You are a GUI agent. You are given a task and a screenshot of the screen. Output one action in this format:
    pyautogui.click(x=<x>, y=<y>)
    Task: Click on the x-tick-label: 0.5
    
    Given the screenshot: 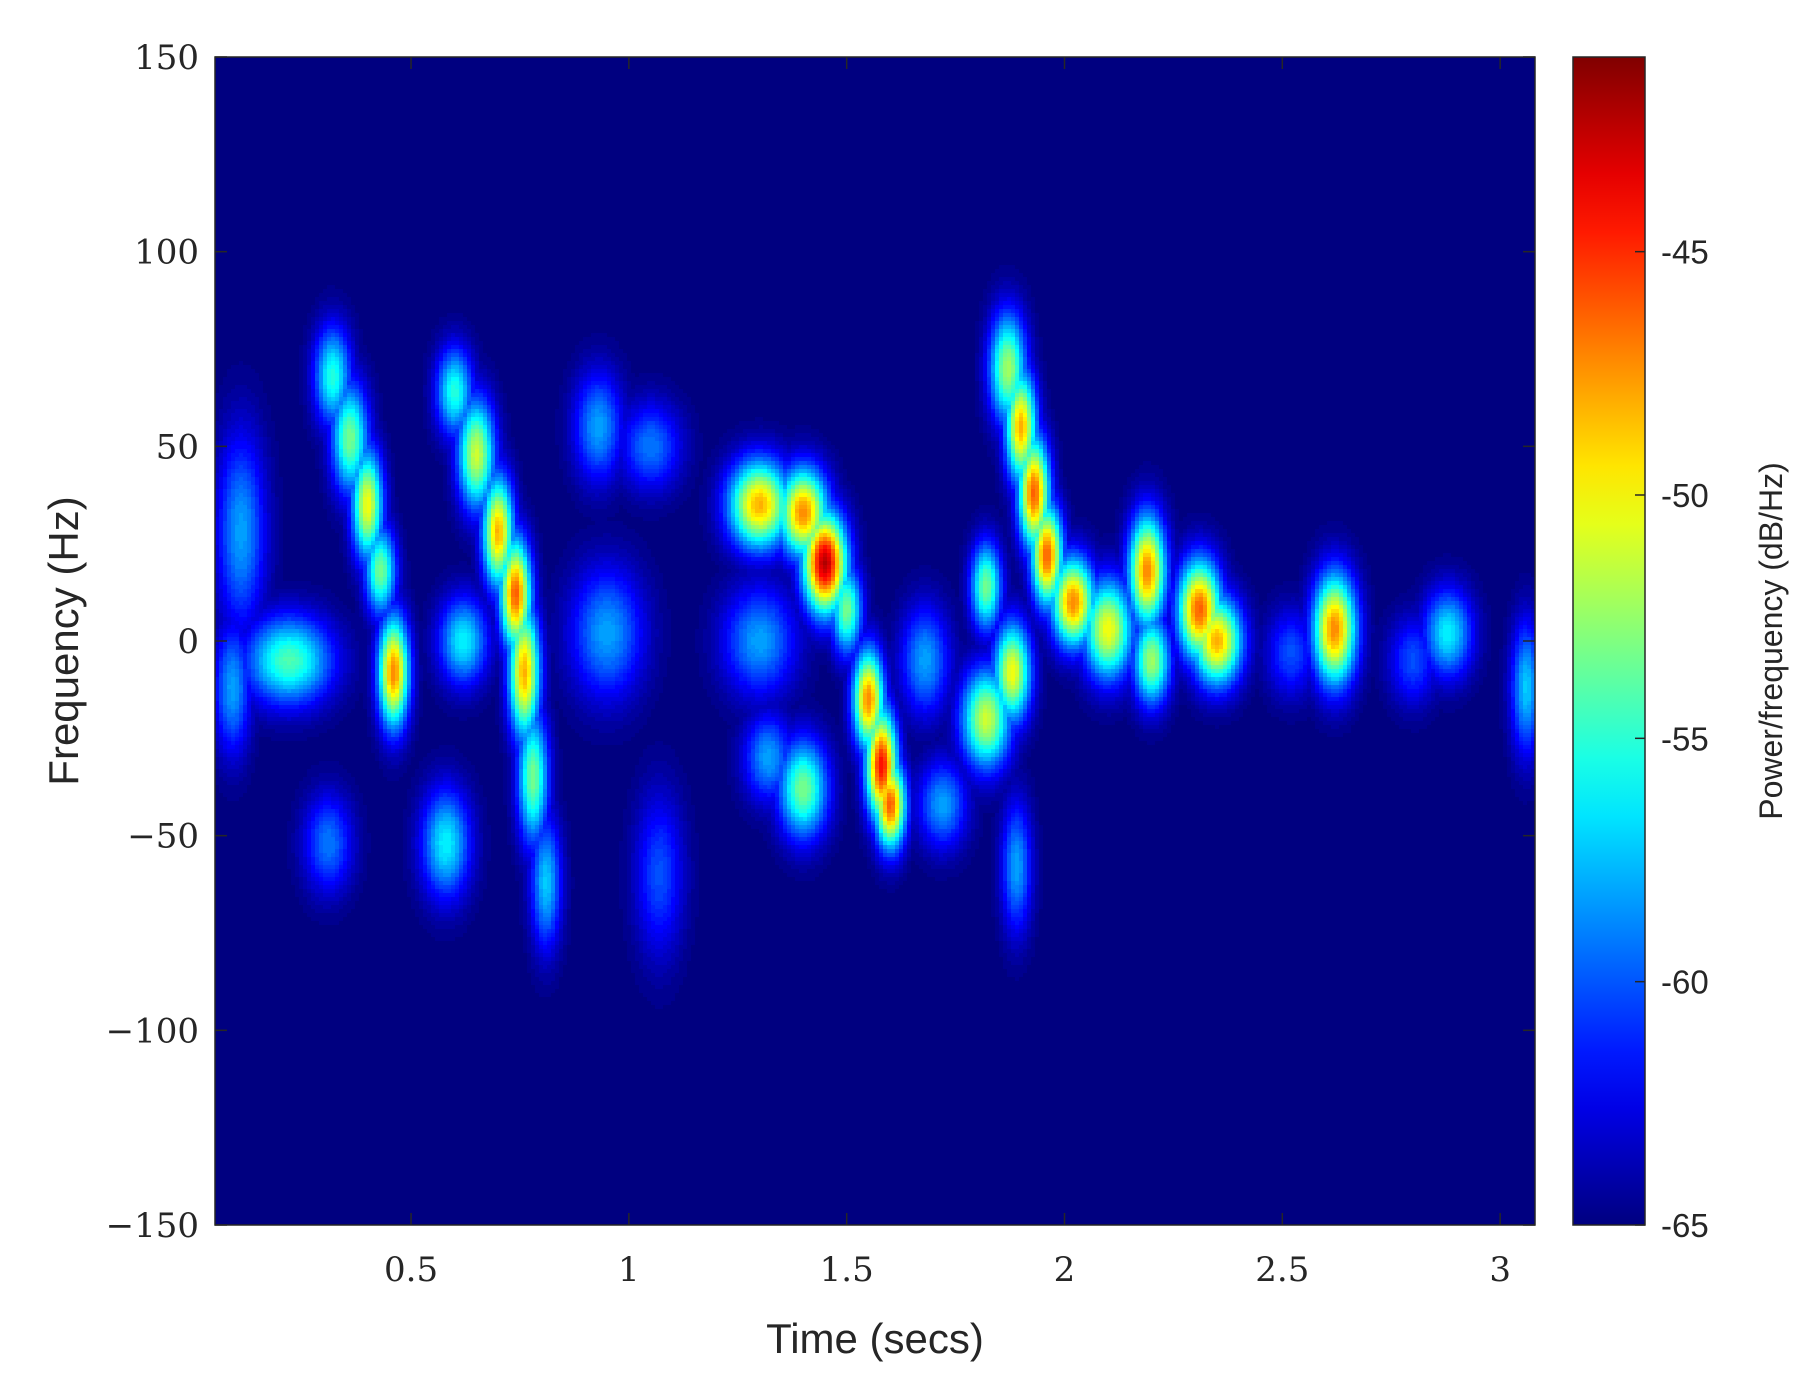 What is the action you would take?
    pyautogui.click(x=411, y=1270)
    